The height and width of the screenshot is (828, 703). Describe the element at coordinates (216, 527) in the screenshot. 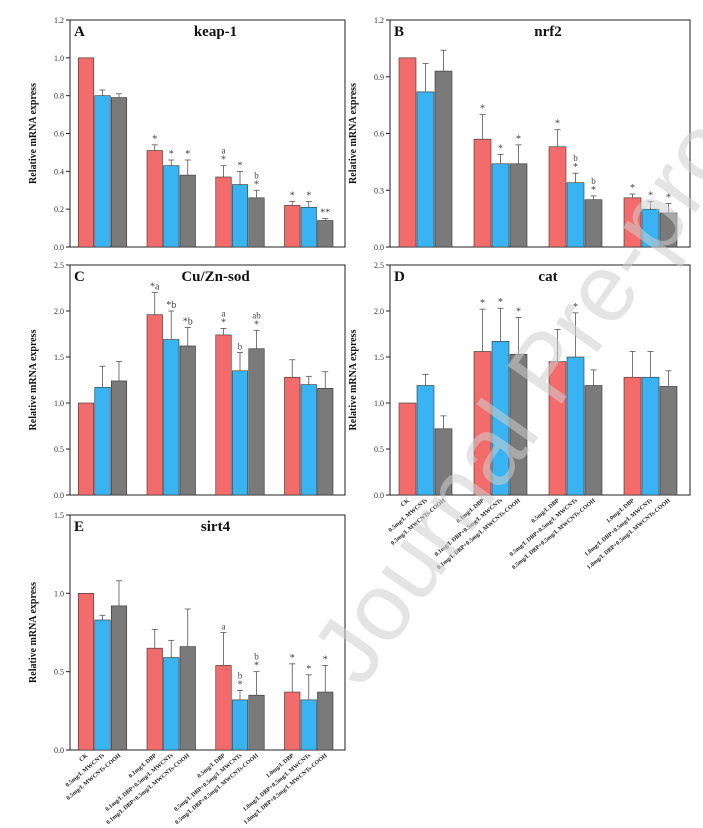

I see `chart-title: sirt4` at that location.